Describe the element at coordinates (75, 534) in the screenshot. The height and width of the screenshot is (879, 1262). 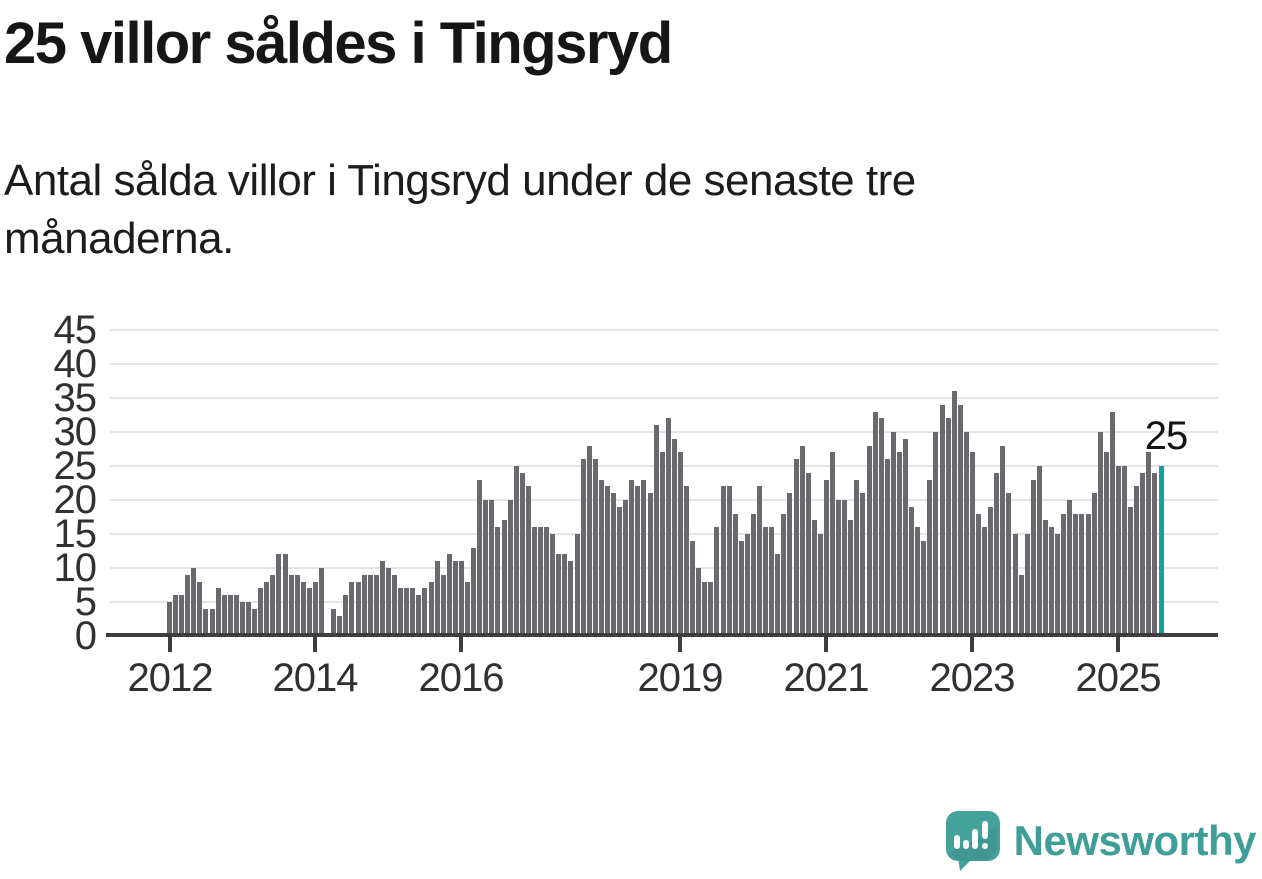
I see `y-axis-tick-label: 15` at that location.